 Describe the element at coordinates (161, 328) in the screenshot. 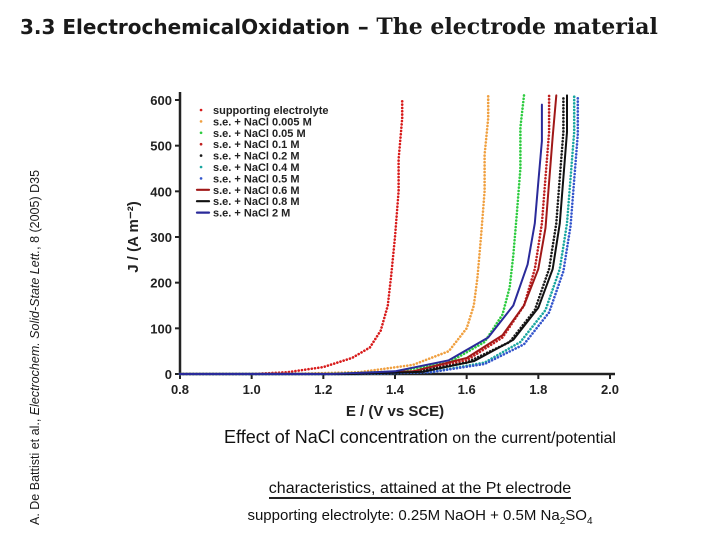

I see `y-tick-label-1: 100` at that location.